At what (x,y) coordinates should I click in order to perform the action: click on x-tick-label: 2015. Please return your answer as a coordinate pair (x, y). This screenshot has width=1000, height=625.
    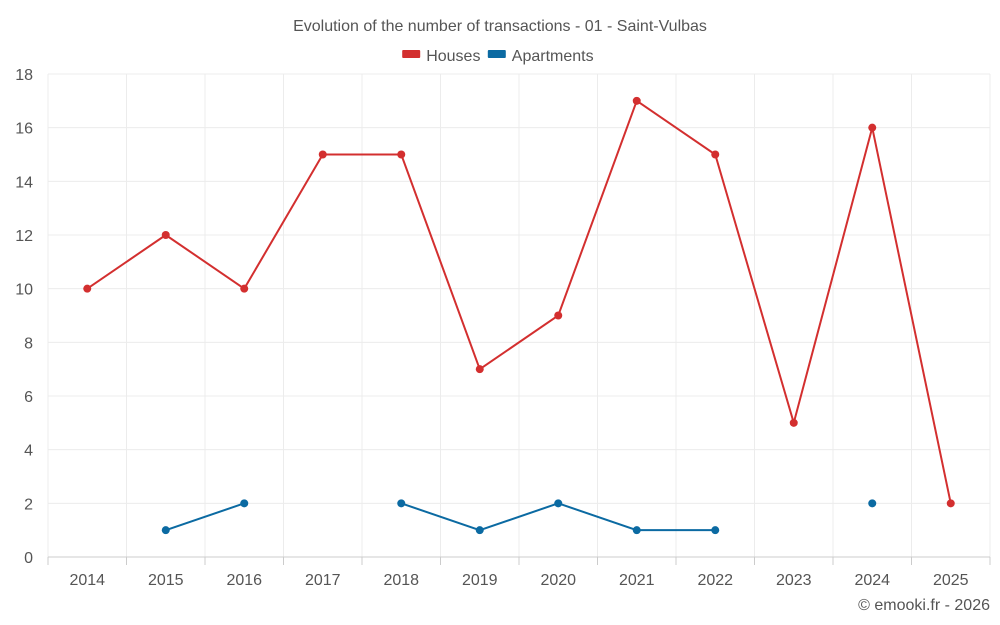
    Looking at the image, I should click on (166, 580).